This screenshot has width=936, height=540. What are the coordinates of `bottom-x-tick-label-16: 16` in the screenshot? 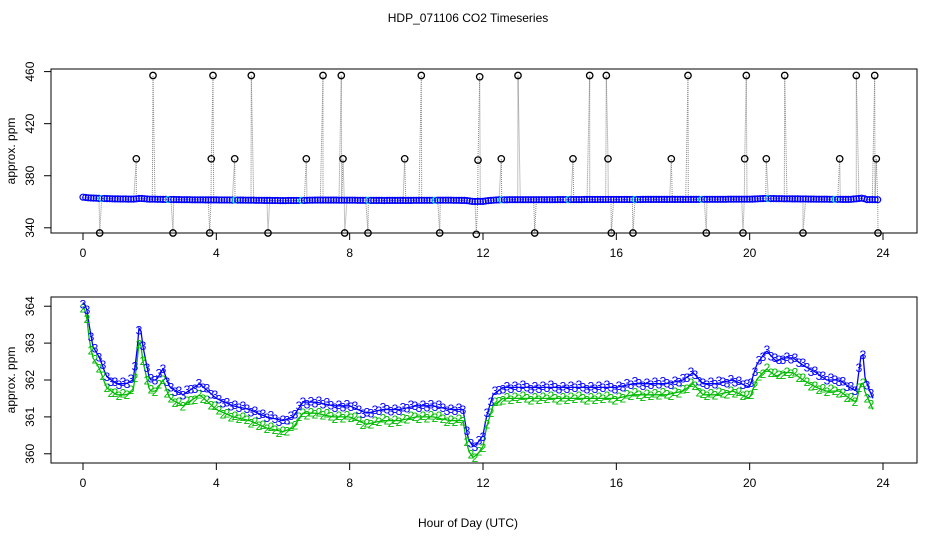 It's located at (617, 483).